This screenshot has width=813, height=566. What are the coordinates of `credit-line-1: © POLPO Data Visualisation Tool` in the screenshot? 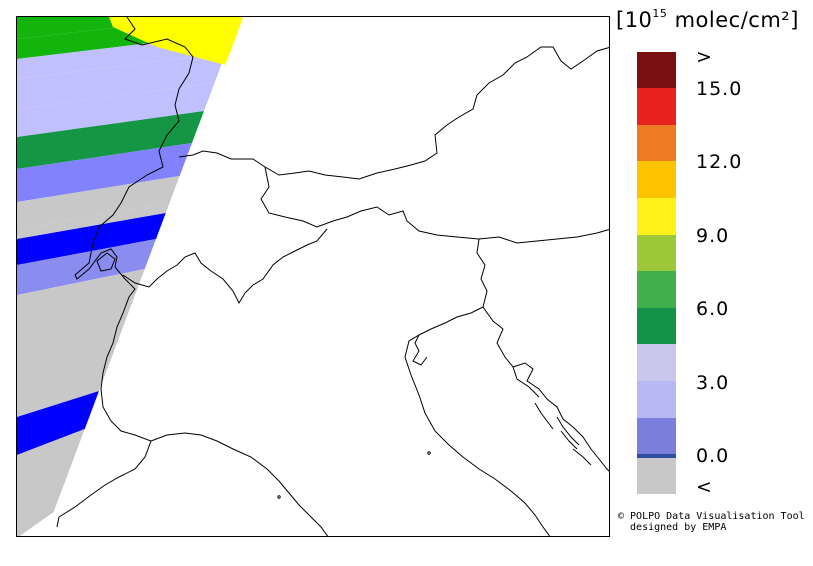 It's located at (711, 516).